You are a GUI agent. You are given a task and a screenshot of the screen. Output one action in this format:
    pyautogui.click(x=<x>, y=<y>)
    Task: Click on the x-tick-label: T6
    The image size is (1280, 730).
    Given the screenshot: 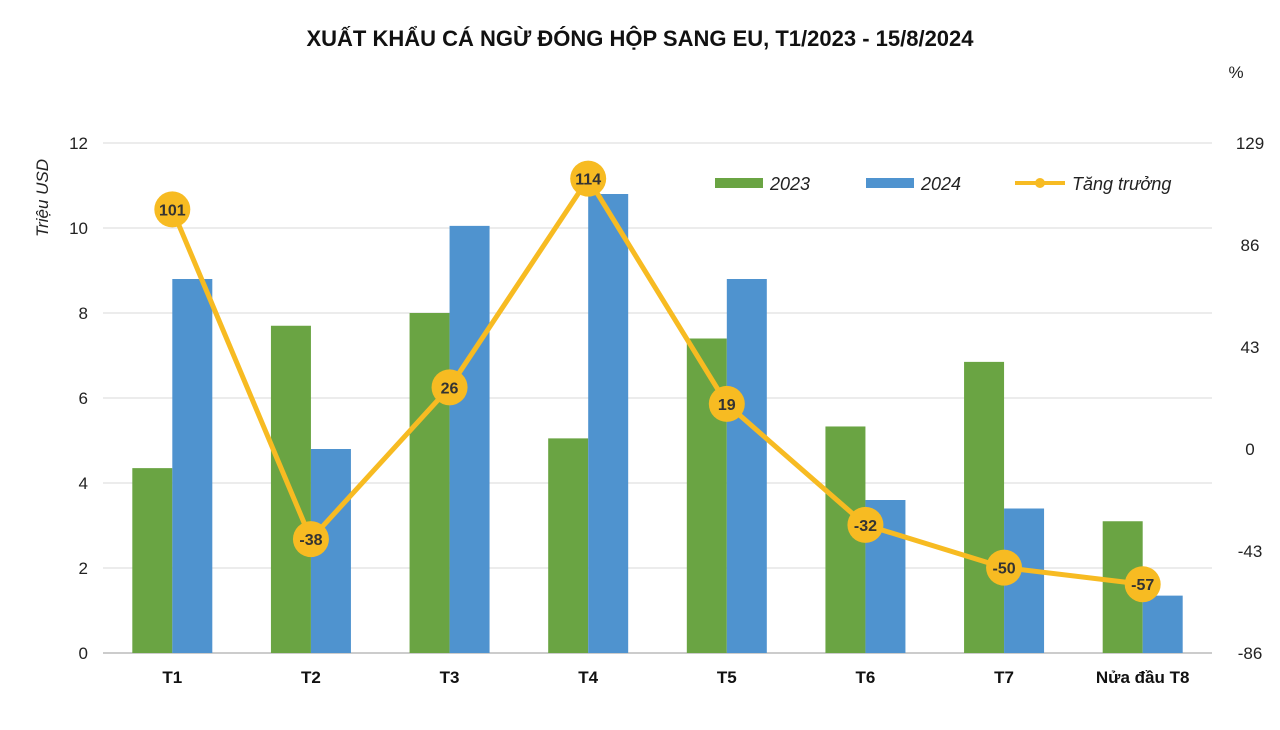 What is the action you would take?
    pyautogui.click(x=866, y=677)
    